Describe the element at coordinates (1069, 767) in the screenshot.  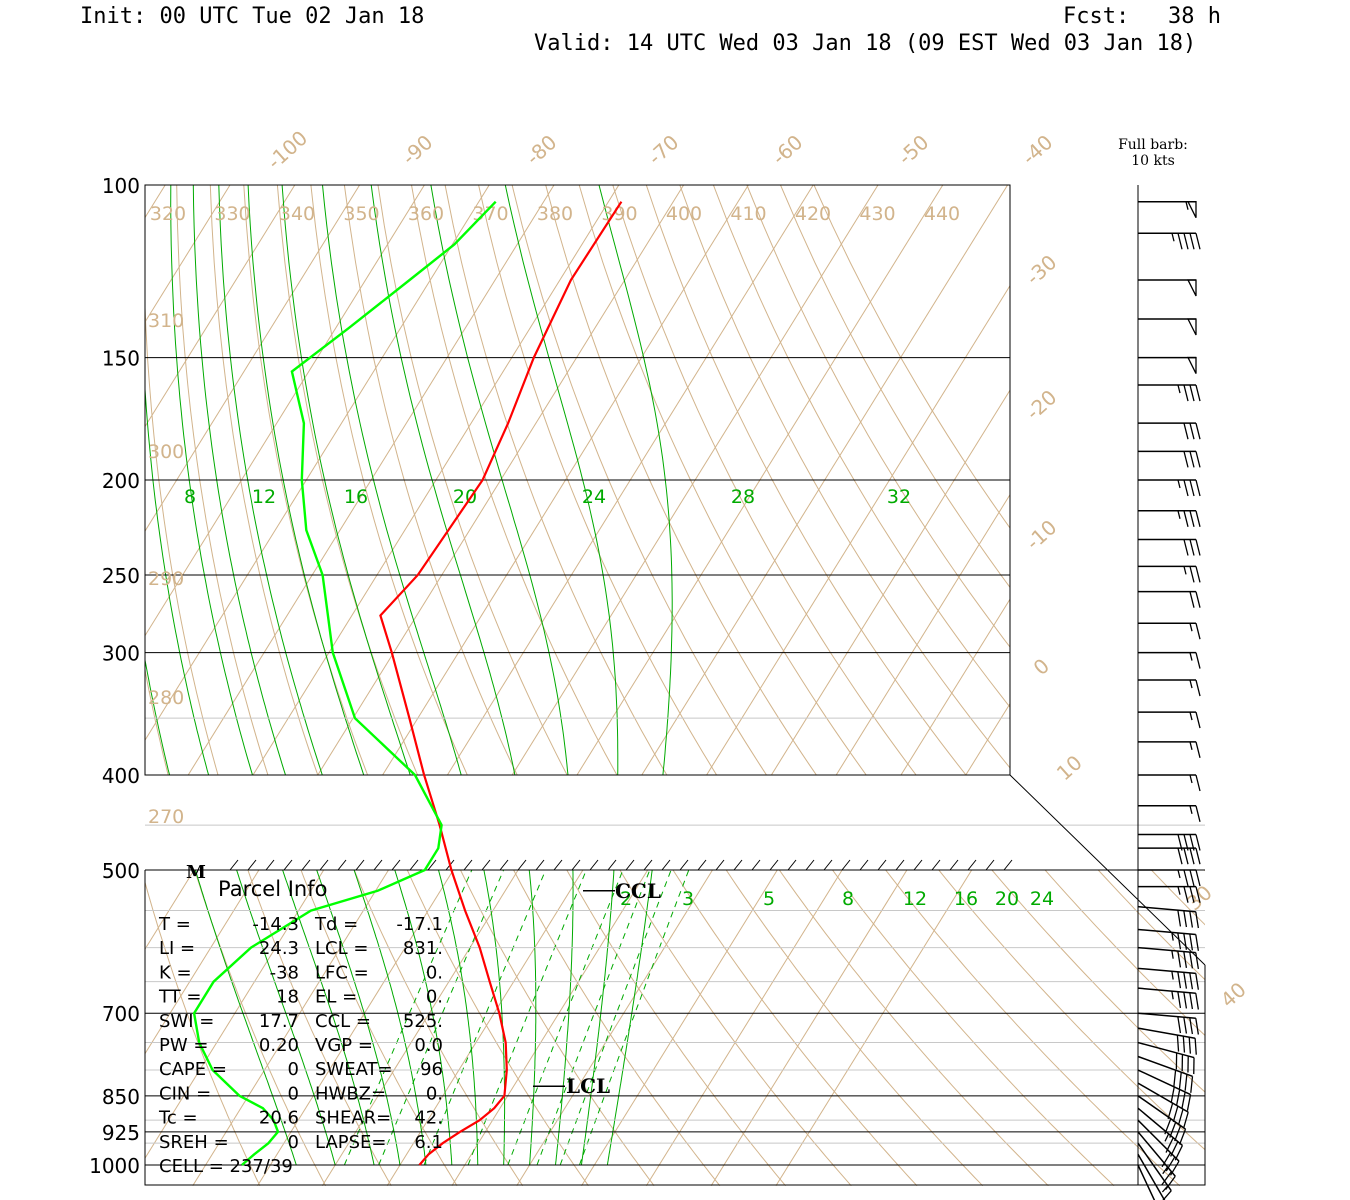
I see `isotherm-label: 10` at that location.